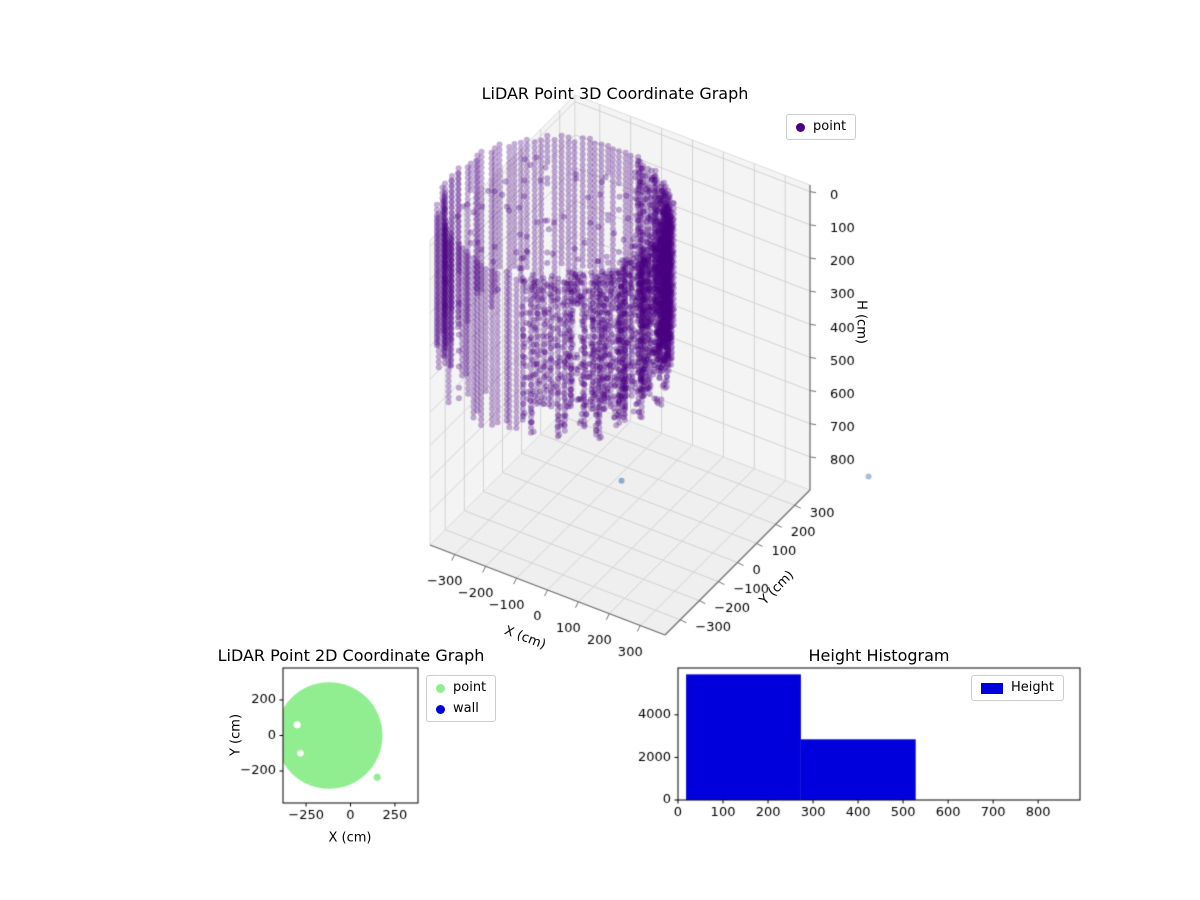  I want to click on h-axis-label-3d: H (cm), so click(861, 322).